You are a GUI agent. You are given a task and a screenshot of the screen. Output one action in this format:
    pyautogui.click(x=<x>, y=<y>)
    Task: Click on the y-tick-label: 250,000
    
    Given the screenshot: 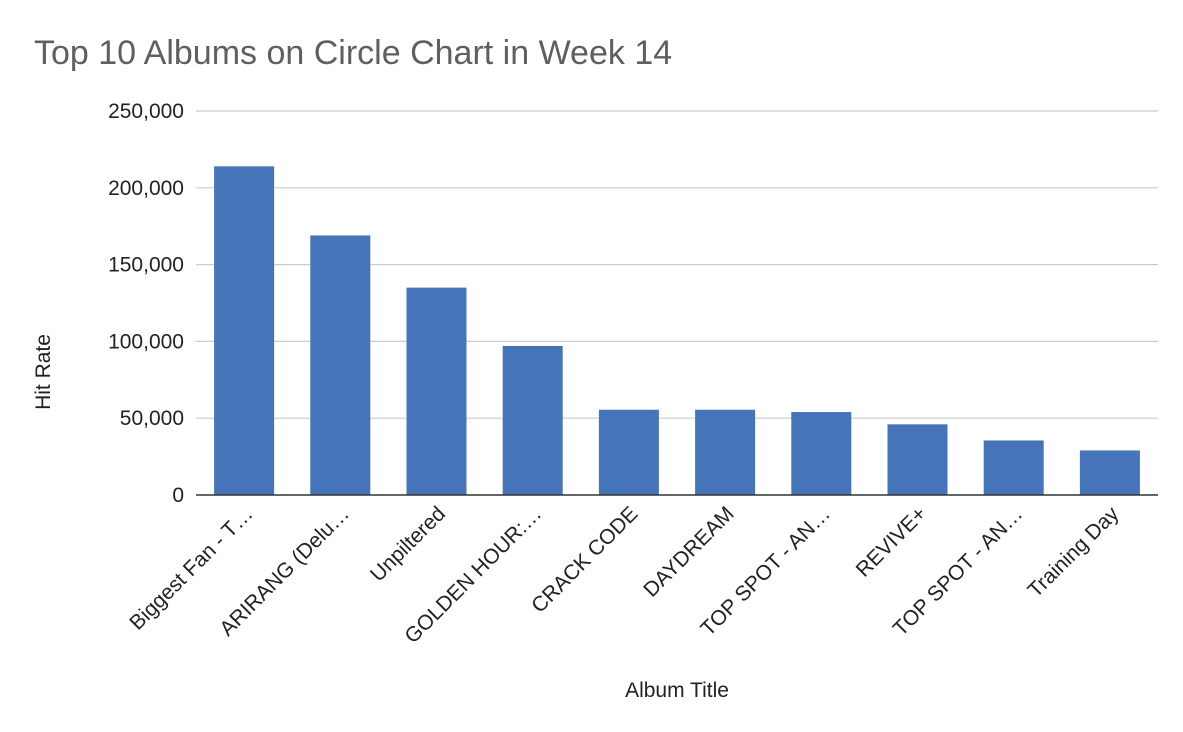 What is the action you would take?
    pyautogui.click(x=146, y=111)
    